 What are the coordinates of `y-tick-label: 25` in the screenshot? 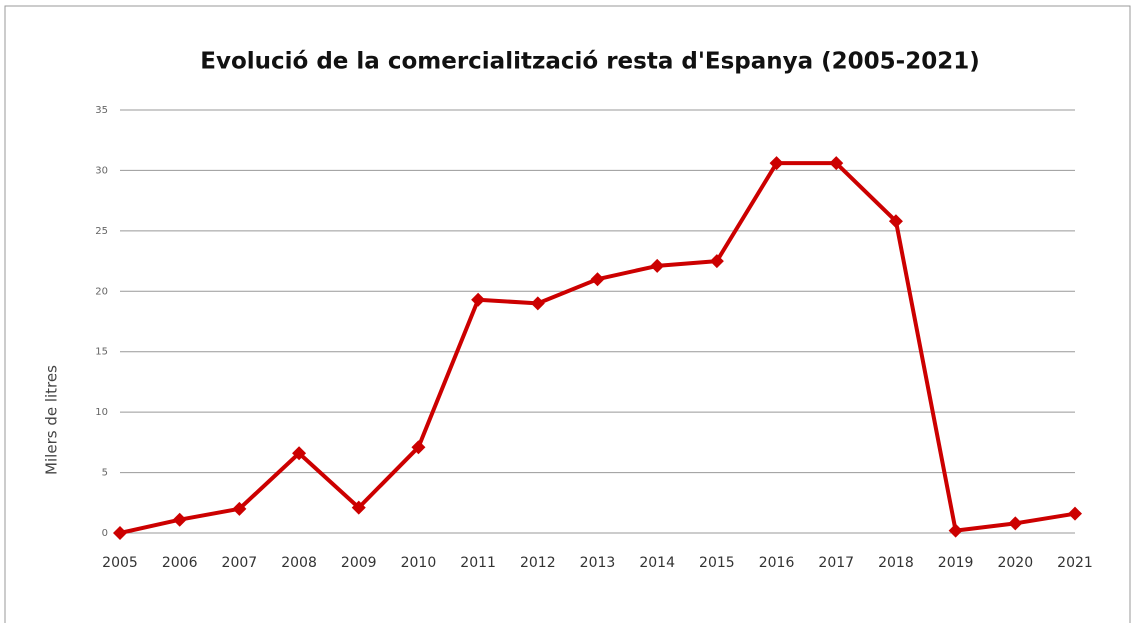 It's located at (101, 231).